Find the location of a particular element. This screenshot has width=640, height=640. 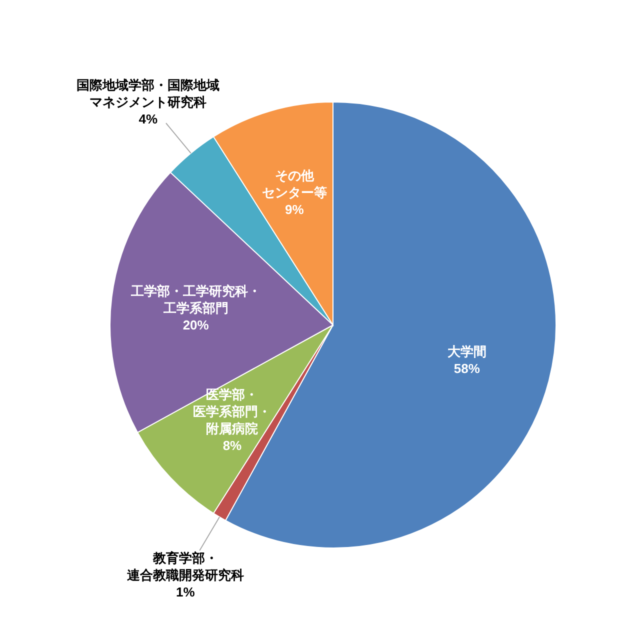

data-label: 8% is located at coordinates (232, 445).